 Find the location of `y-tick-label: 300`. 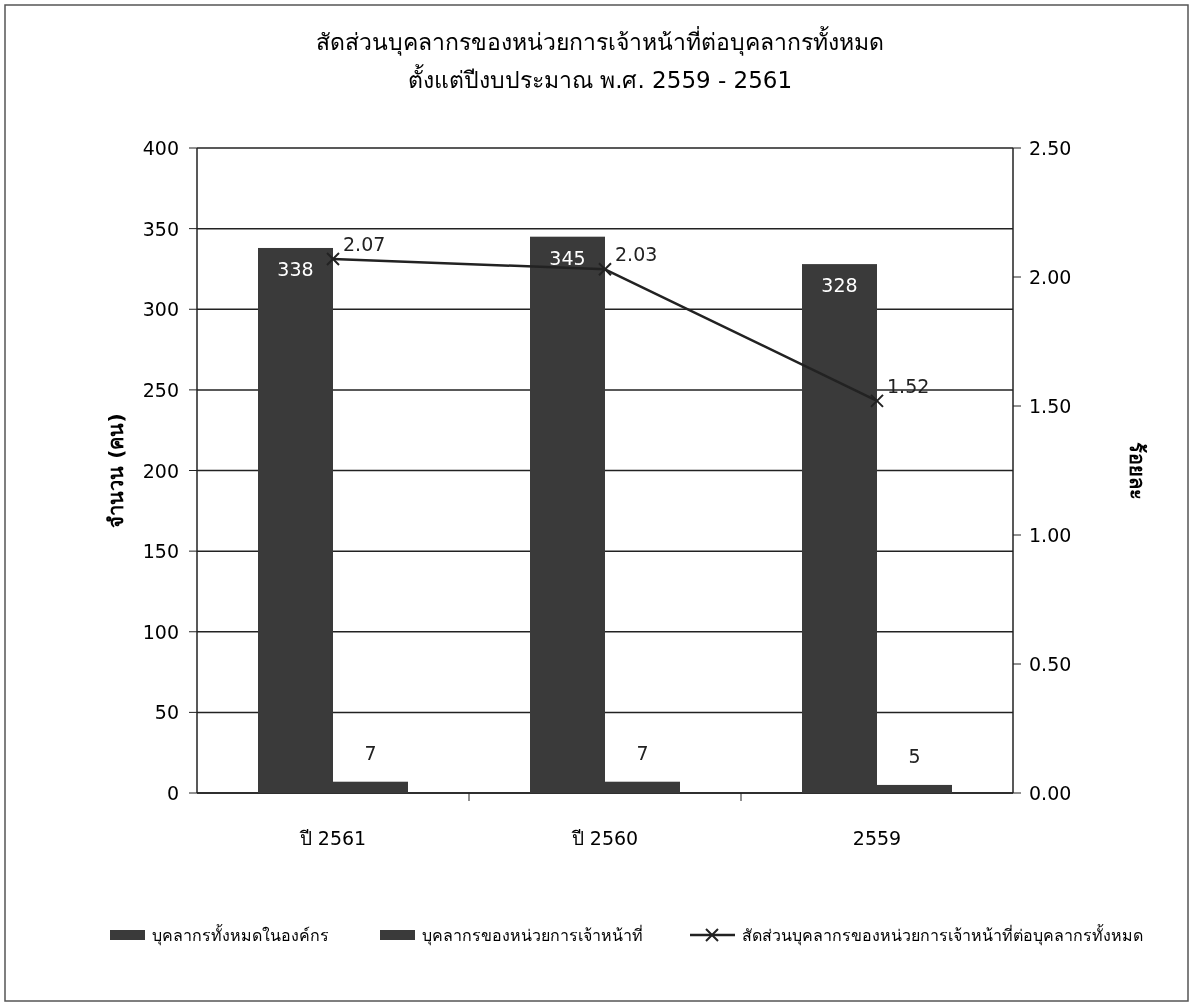

y-tick-label: 300 is located at coordinates (160, 309).